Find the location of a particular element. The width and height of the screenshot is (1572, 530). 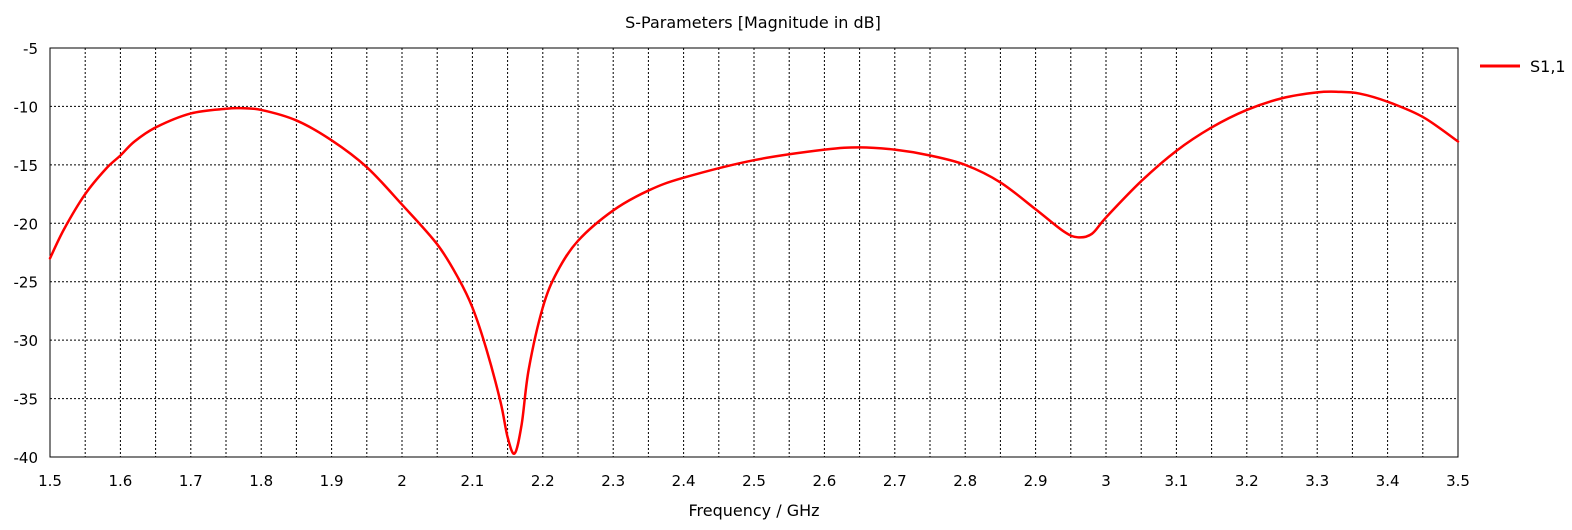

legend-label-s11: S1,1 is located at coordinates (1548, 66).